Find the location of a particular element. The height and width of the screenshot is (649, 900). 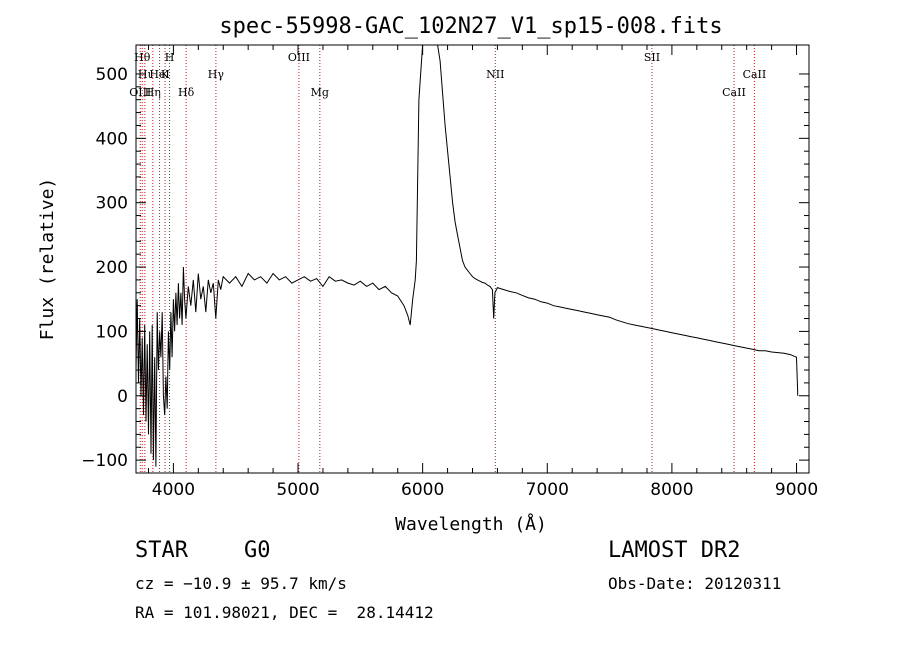

redshift-velocity: cz = −10.9 ± 95.7 km/s is located at coordinates (241, 583).